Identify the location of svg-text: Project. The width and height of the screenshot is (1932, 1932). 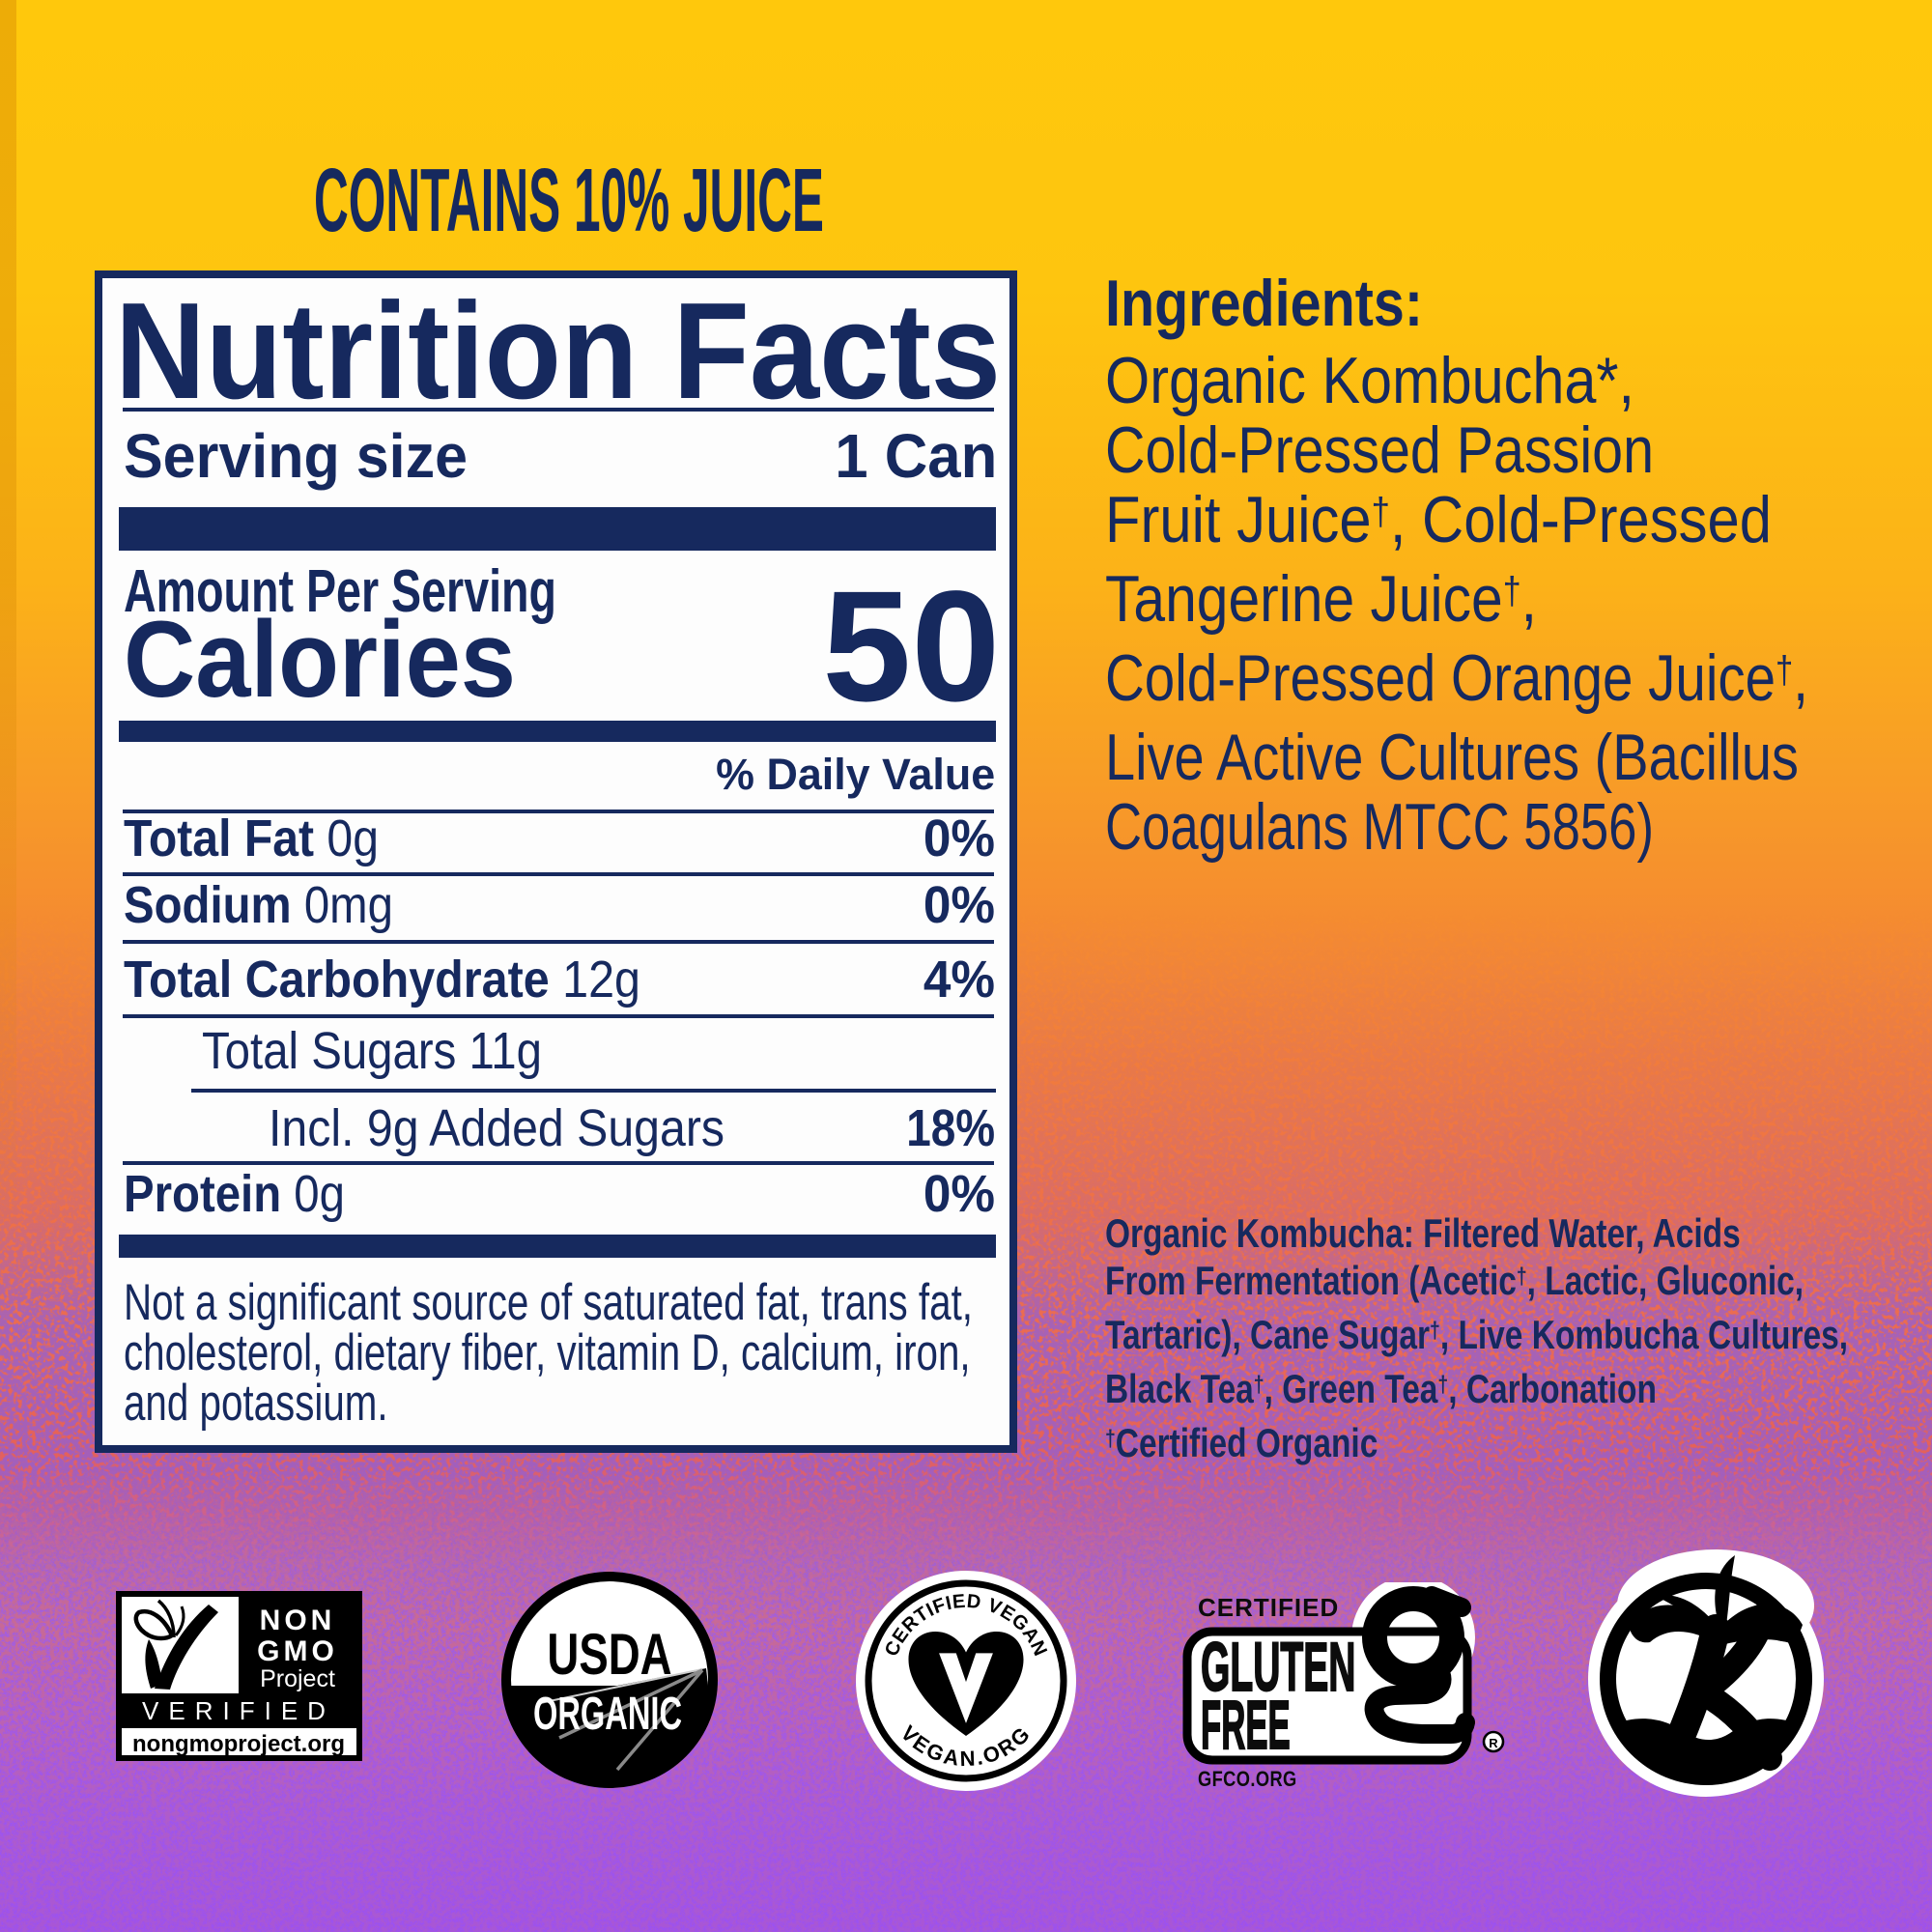
(297, 1678).